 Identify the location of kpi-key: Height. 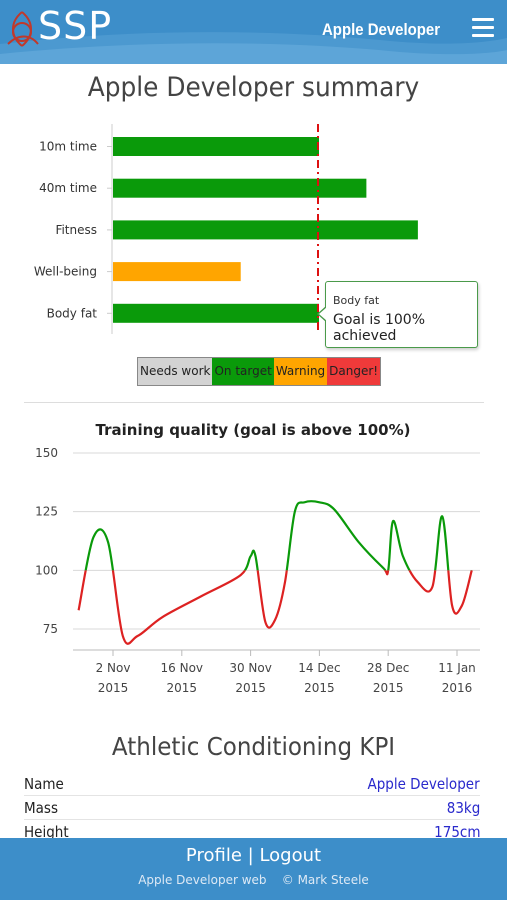
(46, 832).